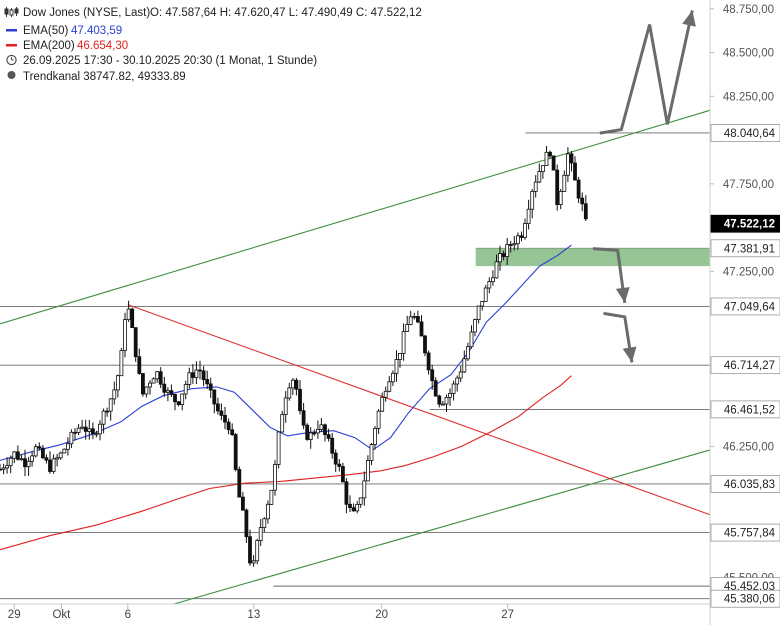 The image size is (780, 630). What do you see at coordinates (748, 185) in the screenshot?
I see `price-tick-label: 47.750,00` at bounding box center [748, 185].